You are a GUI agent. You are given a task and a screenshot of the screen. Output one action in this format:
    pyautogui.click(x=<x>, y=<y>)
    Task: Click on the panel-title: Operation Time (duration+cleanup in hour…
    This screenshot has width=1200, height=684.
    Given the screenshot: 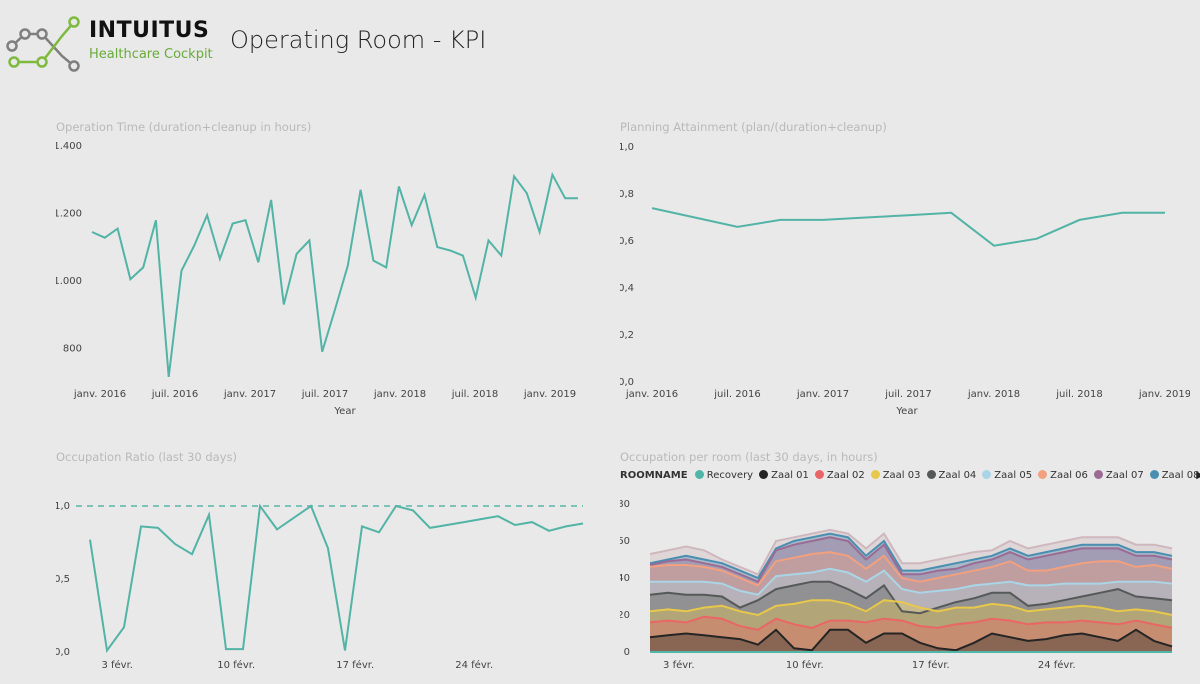 What is the action you would take?
    pyautogui.click(x=184, y=127)
    